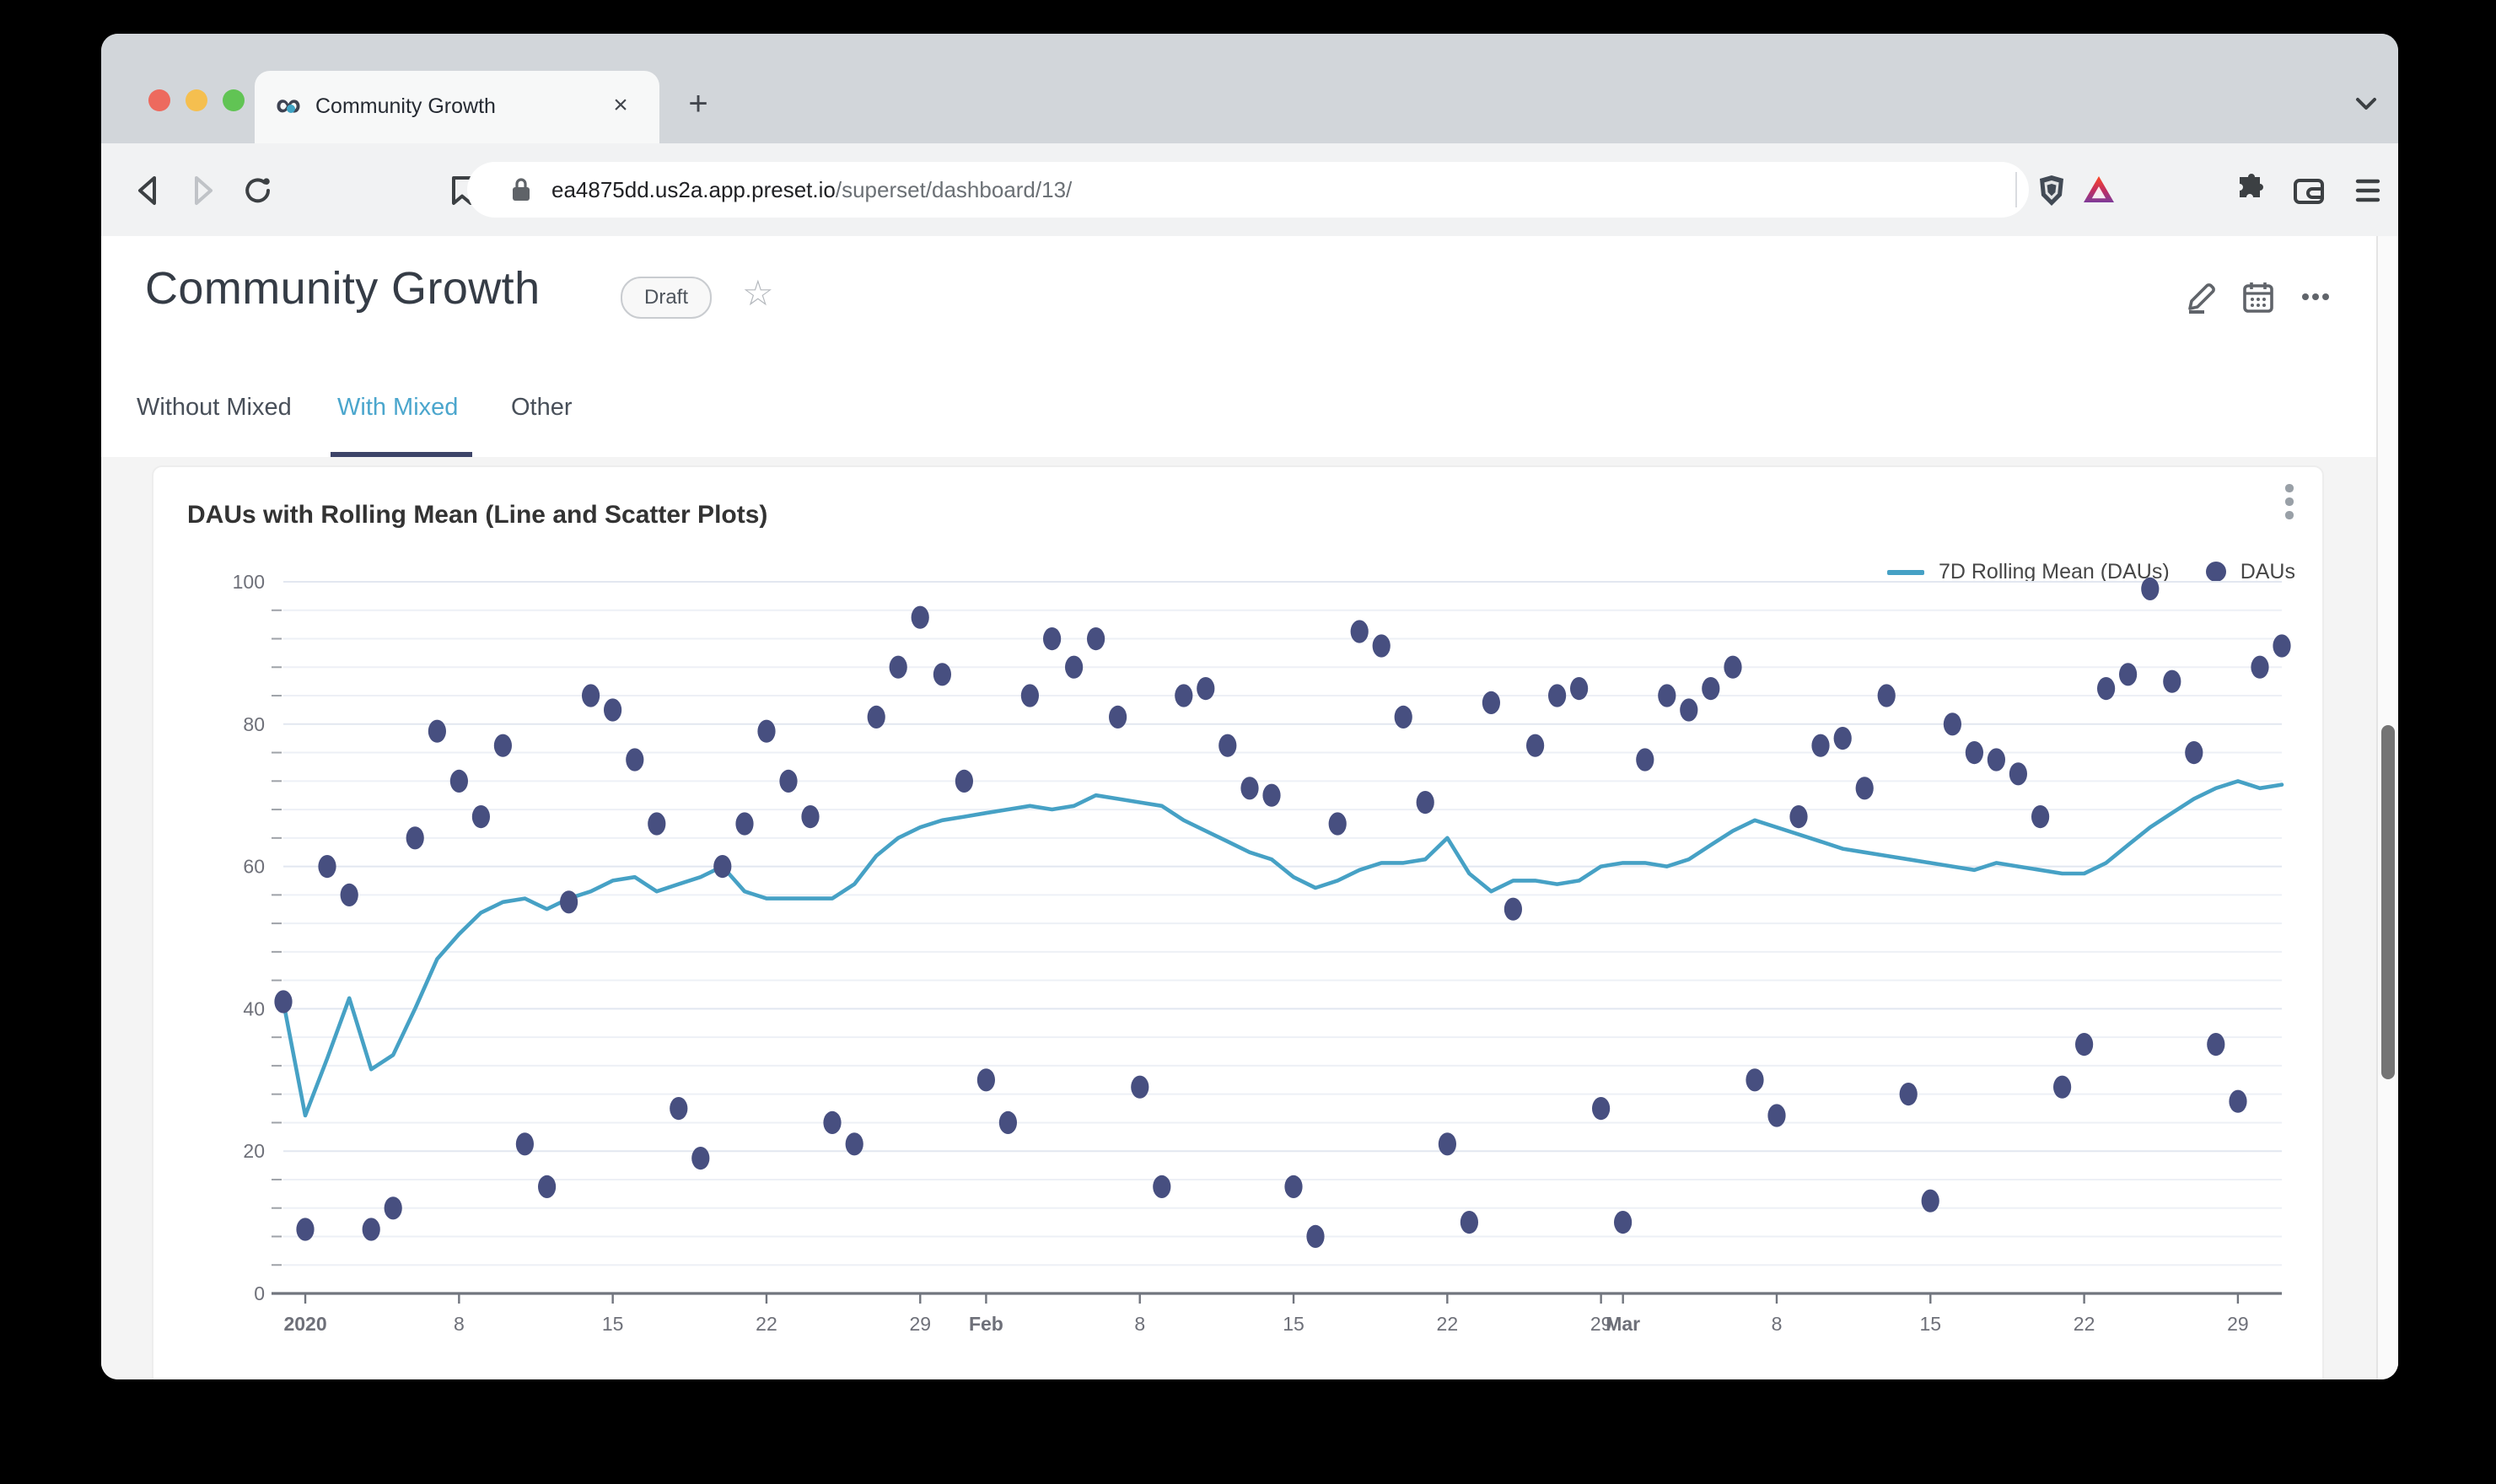 Image resolution: width=2496 pixels, height=1484 pixels. Describe the element at coordinates (343, 288) in the screenshot. I see `page-title: Community Growth` at that location.